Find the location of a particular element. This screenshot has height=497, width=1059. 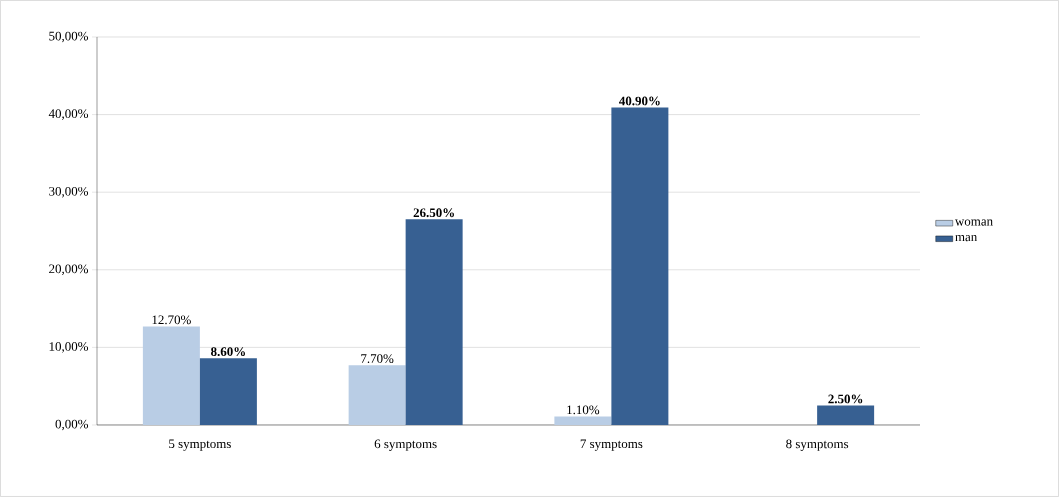

y-tick-label: 10,00% is located at coordinates (69, 347).